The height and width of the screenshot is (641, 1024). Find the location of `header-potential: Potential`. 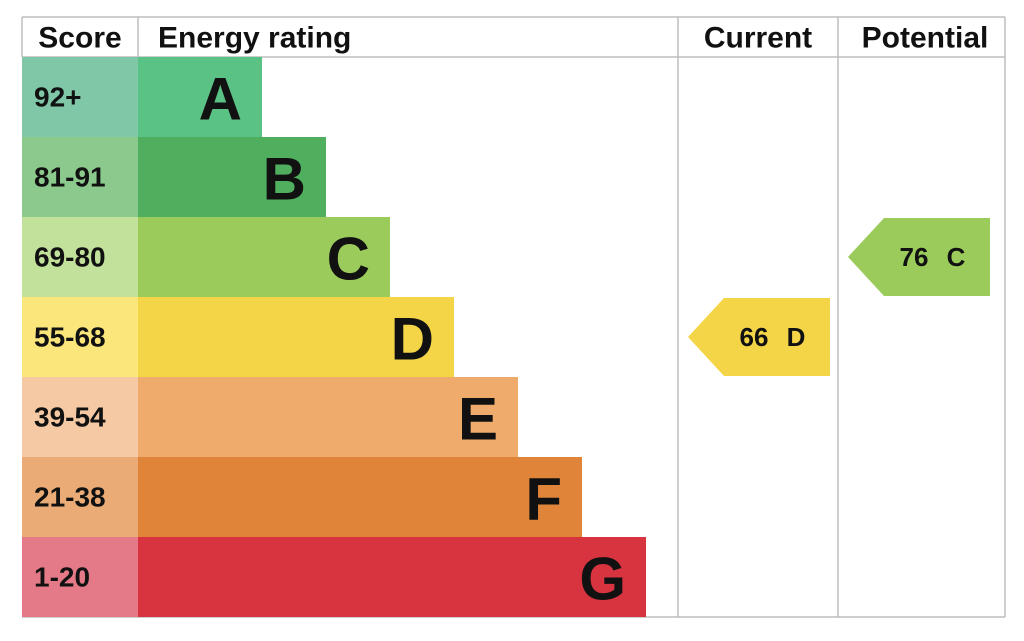

header-potential: Potential is located at coordinates (925, 38).